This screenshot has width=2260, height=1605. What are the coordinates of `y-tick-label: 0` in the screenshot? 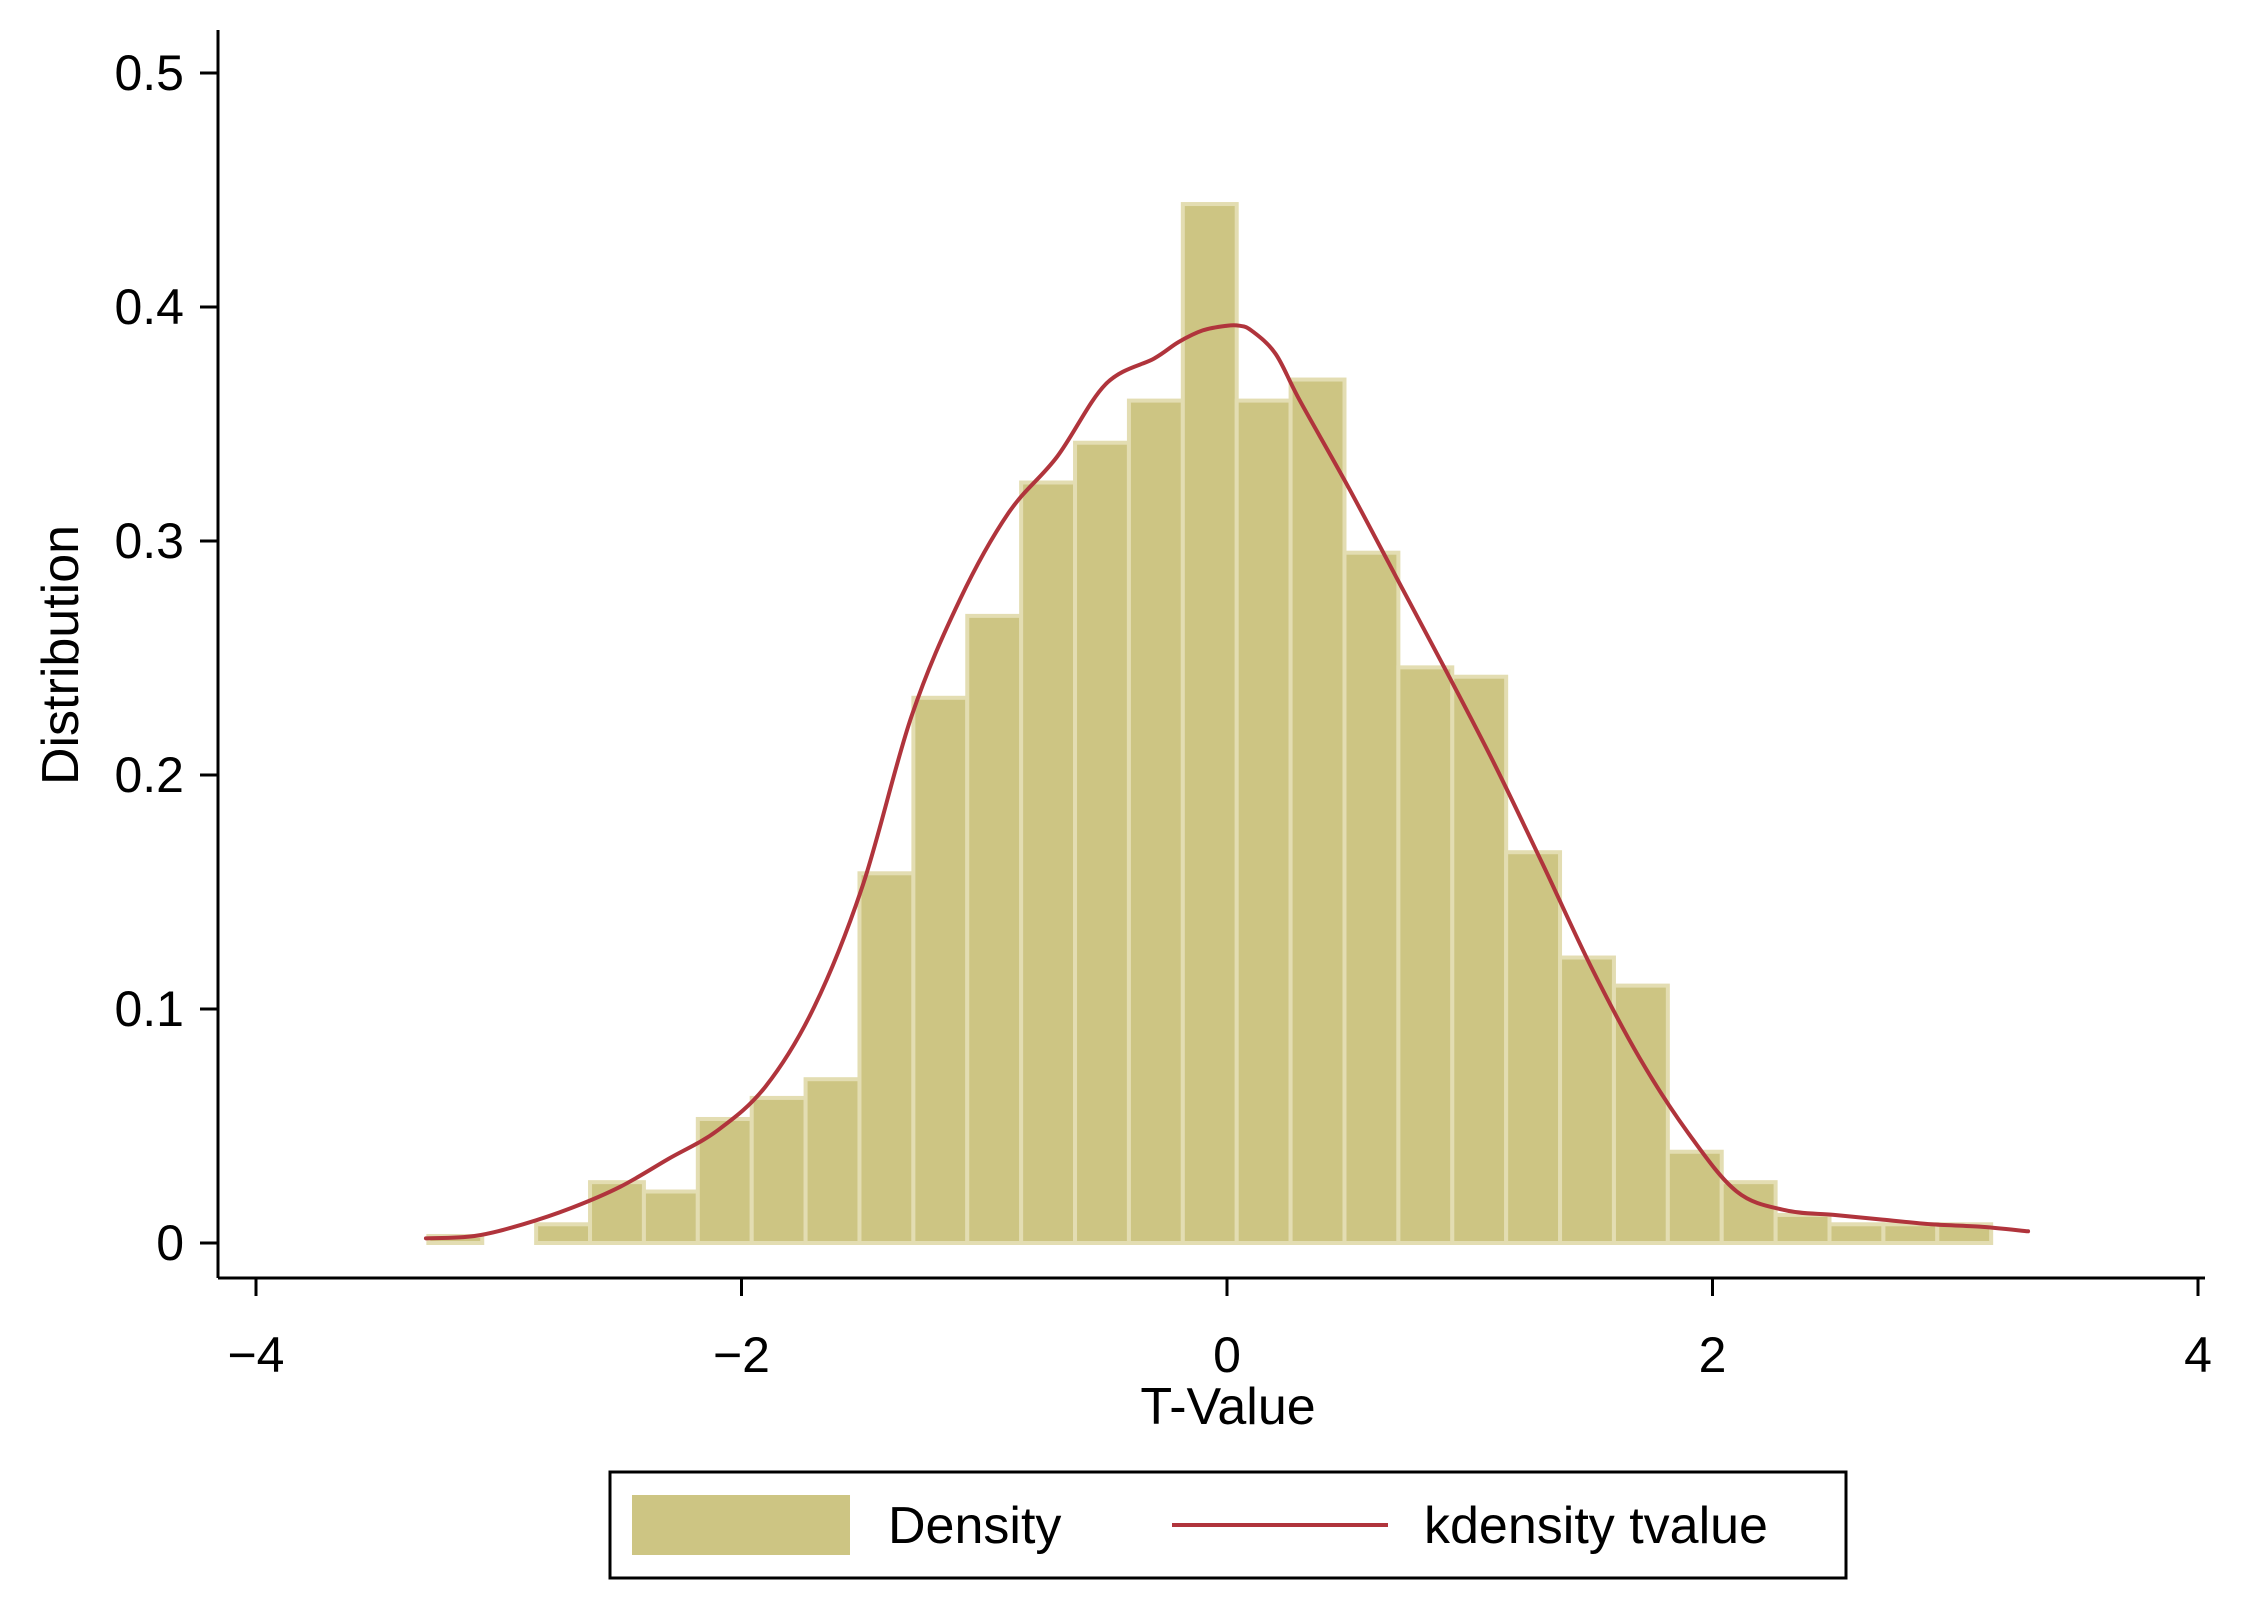 It's located at (170, 1243).